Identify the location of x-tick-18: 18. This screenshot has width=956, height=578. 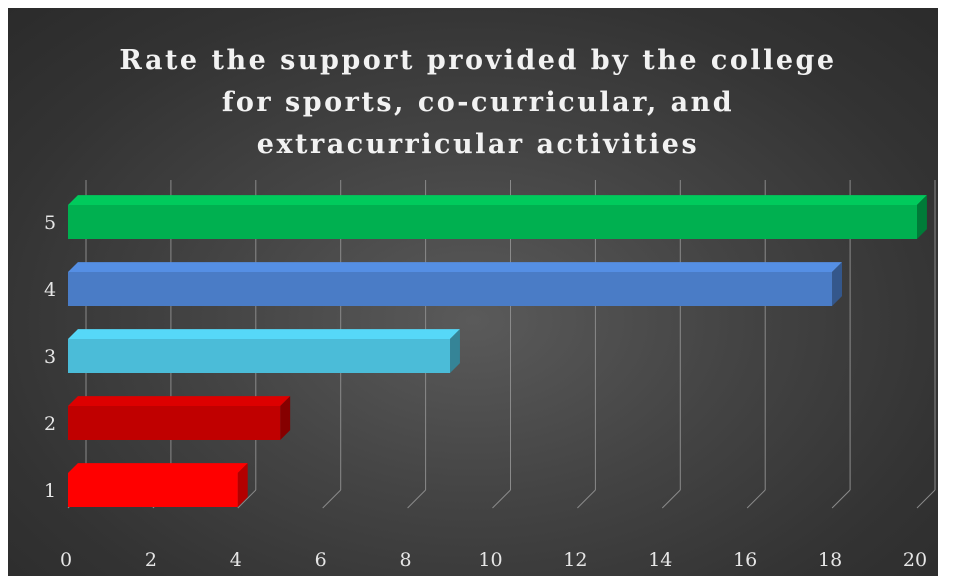
(830, 560).